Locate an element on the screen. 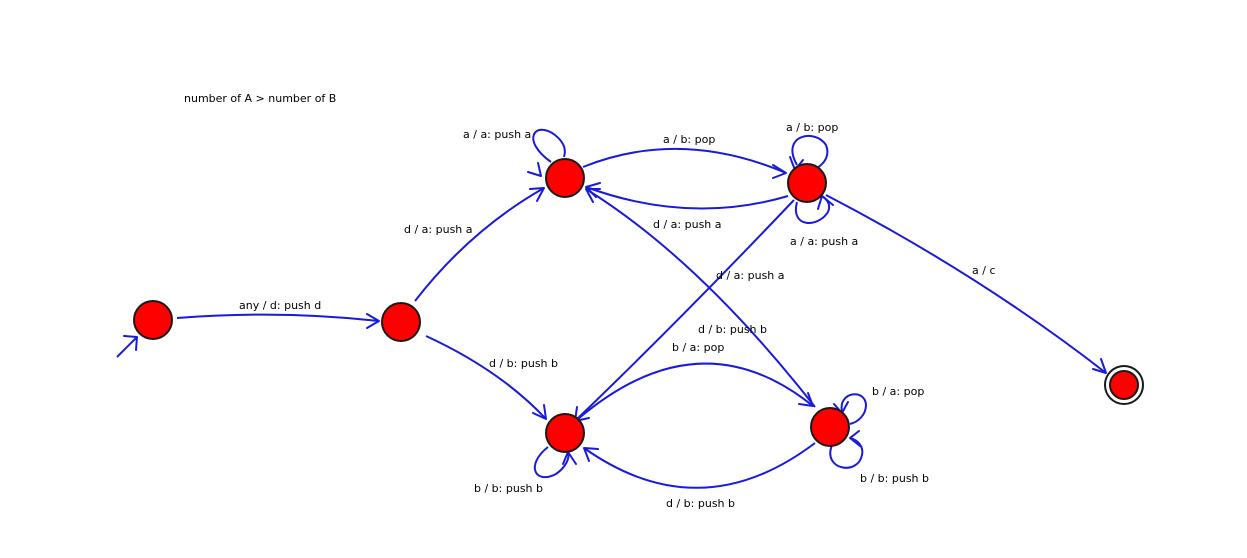 This screenshot has width=1247, height=558. transition-t2-arrowhead is located at coordinates (539, 412).